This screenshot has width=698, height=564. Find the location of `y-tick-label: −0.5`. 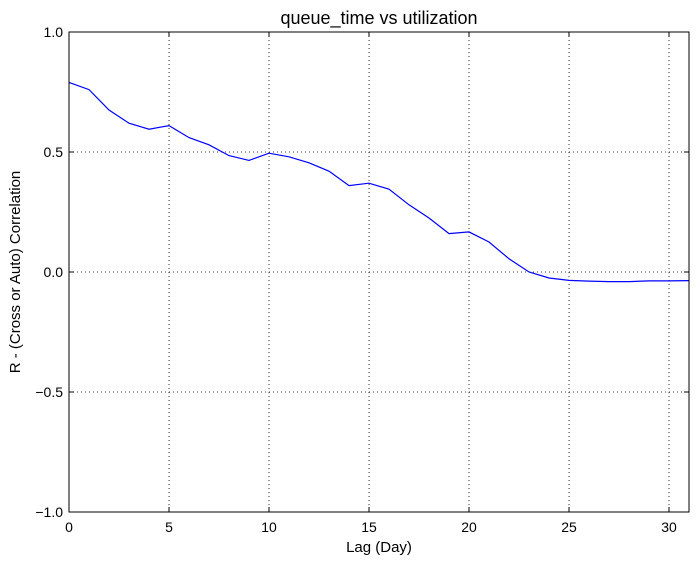

y-tick-label: −0.5 is located at coordinates (49, 392).